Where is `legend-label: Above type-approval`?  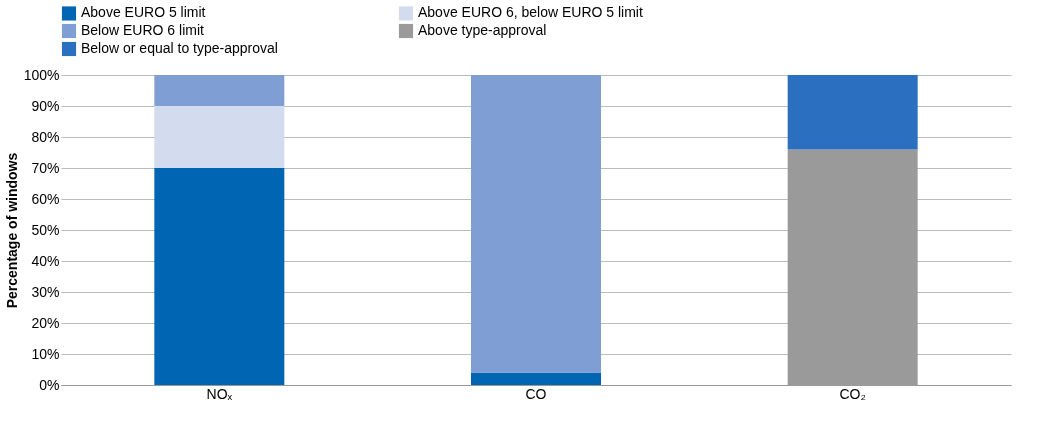
legend-label: Above type-approval is located at coordinates (482, 30).